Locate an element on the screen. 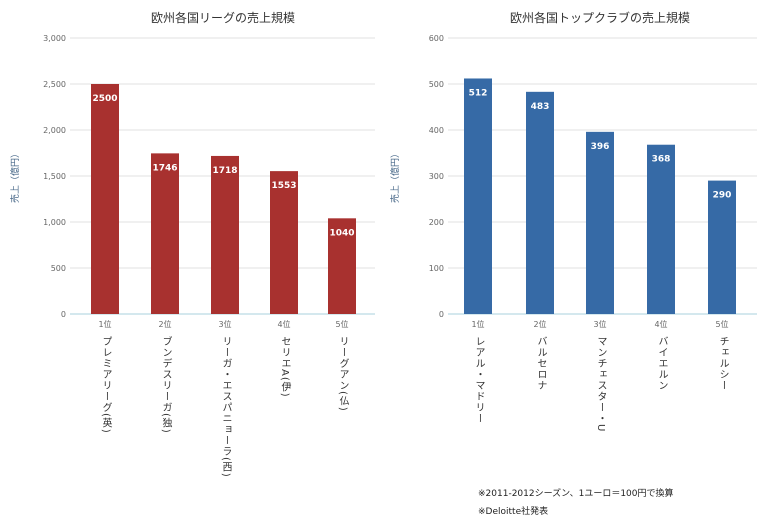  bar-value-label: 396 is located at coordinates (600, 147).